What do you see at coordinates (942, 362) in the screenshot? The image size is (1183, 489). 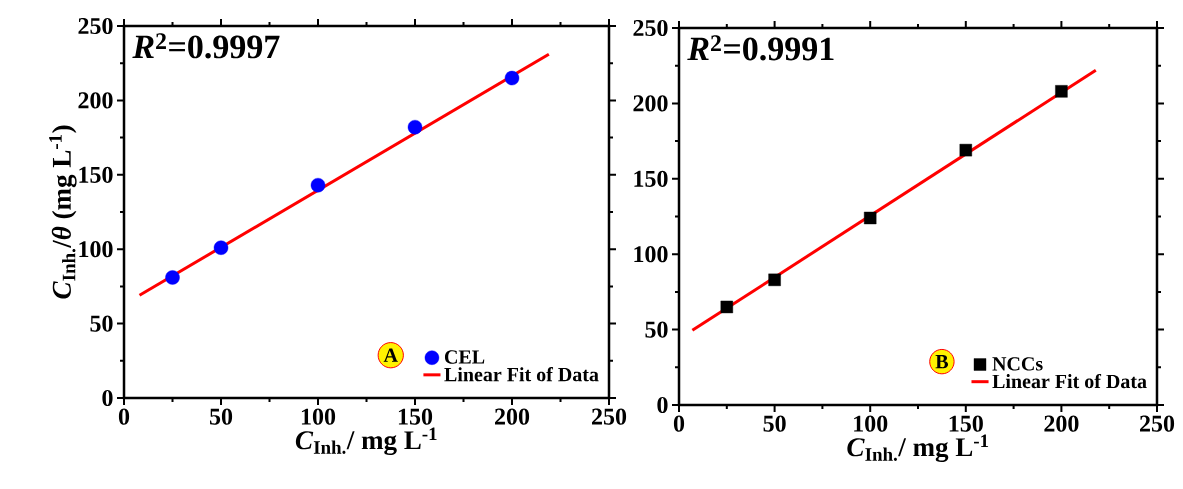 I see `annotation: B` at bounding box center [942, 362].